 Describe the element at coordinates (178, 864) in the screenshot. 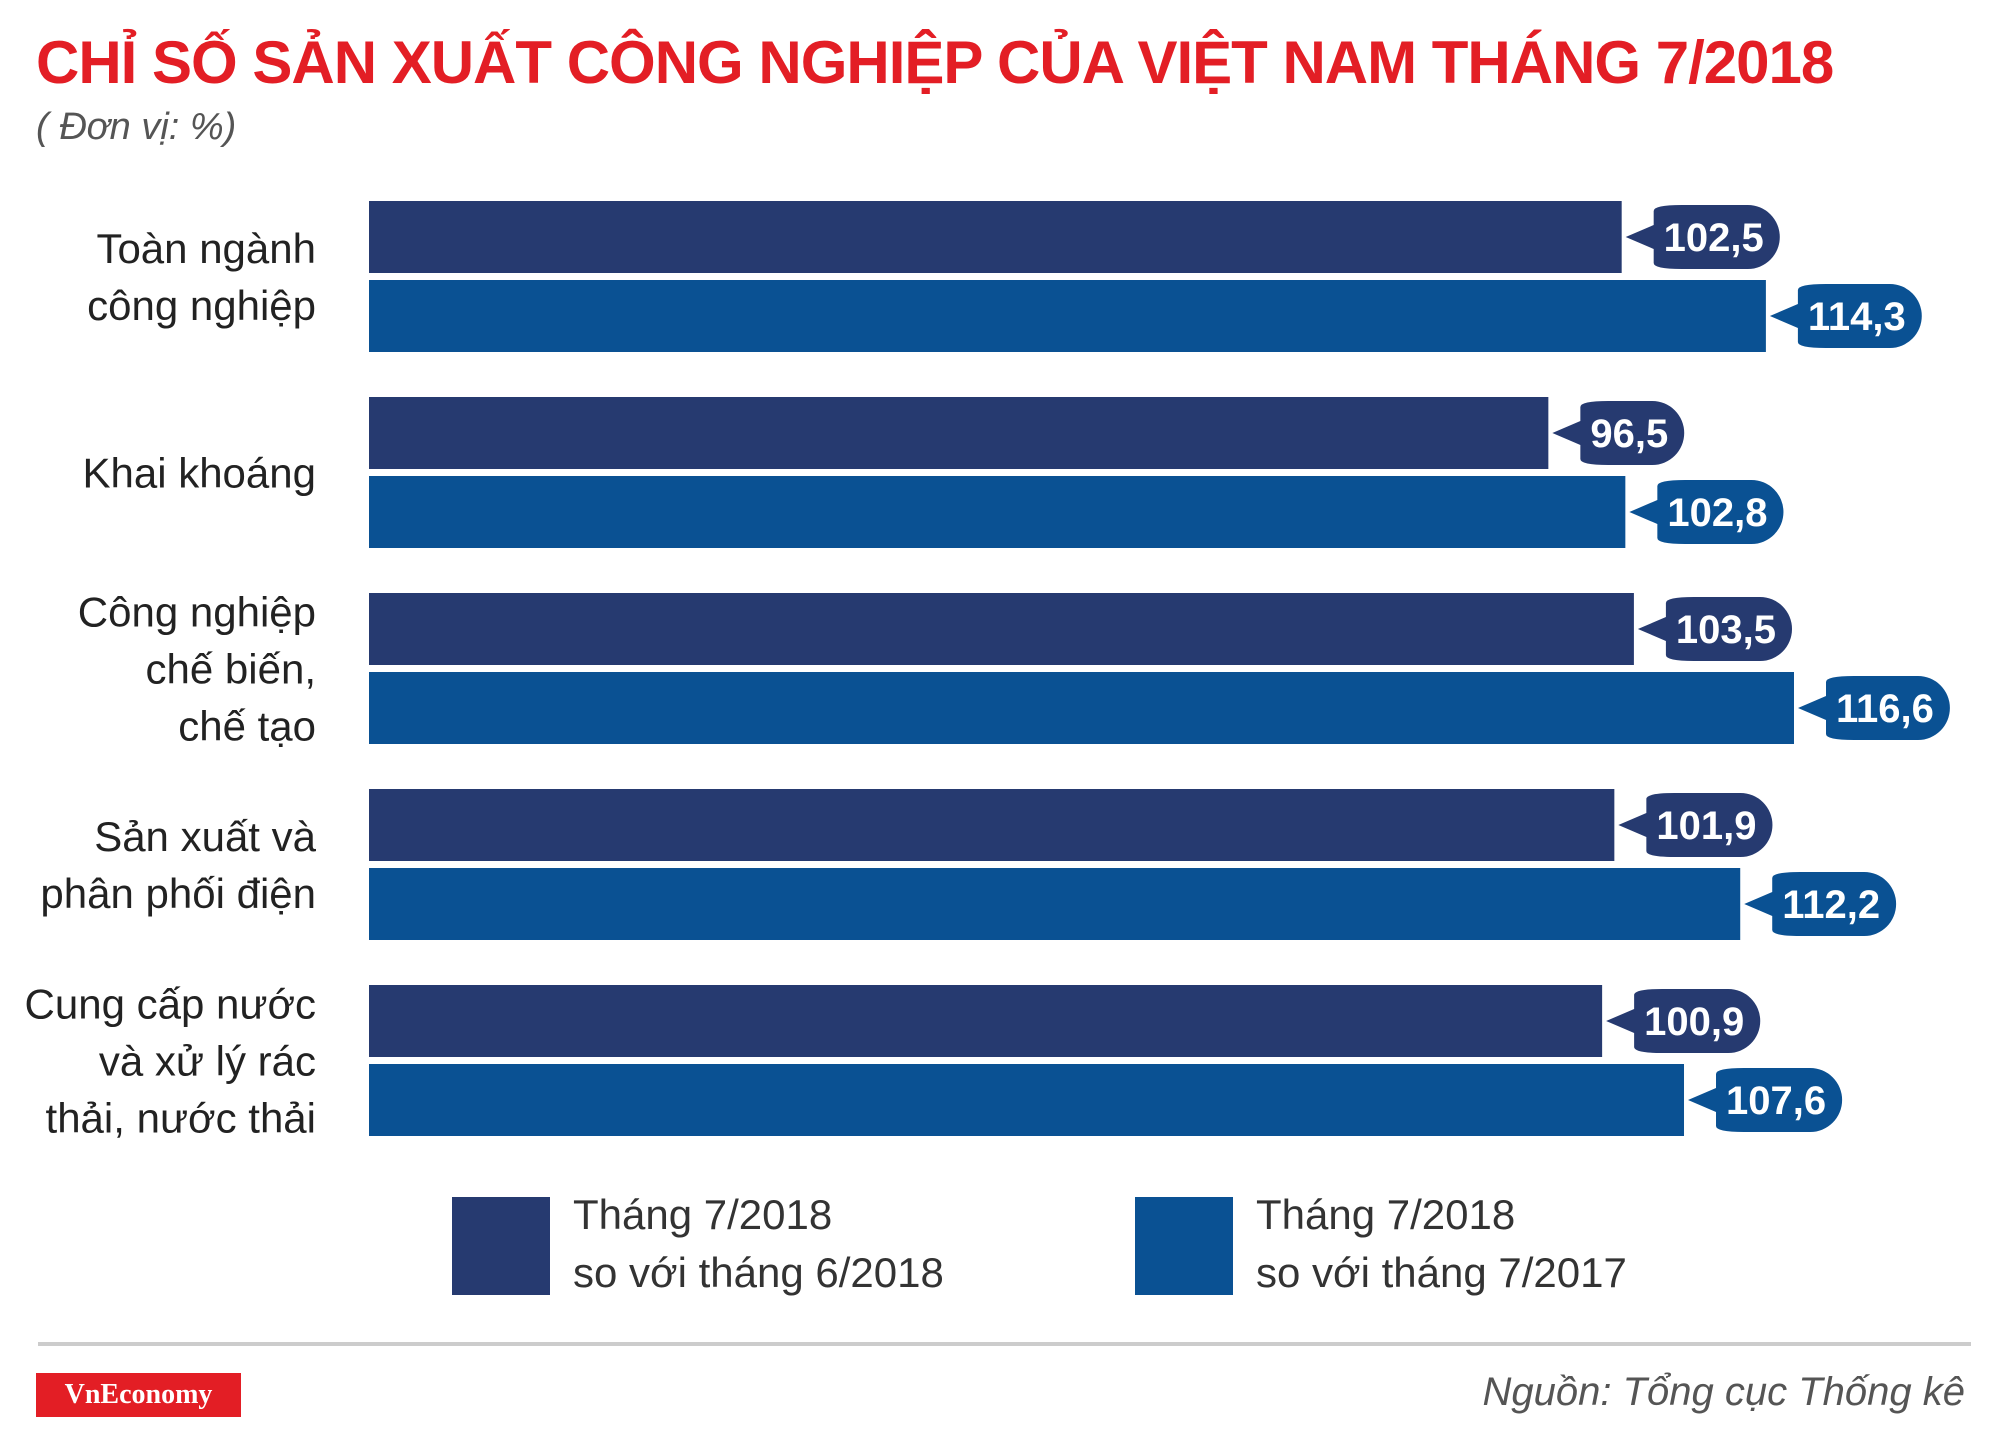

I see `category-label: Sản xuất và phân phối điện` at that location.